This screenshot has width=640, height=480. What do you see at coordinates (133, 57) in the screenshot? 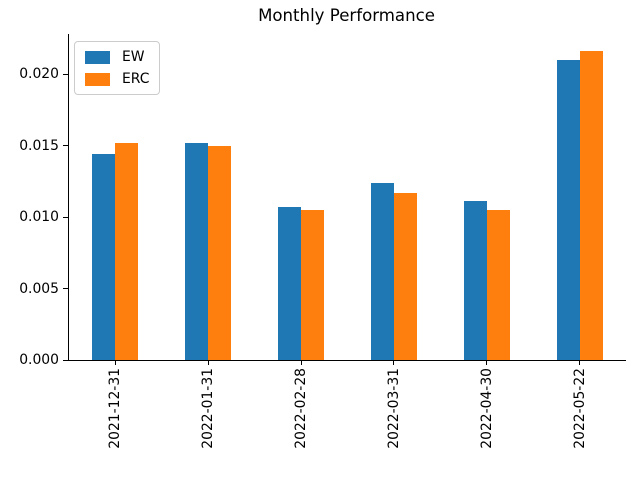
I see `legend-label-ew: EW` at bounding box center [133, 57].